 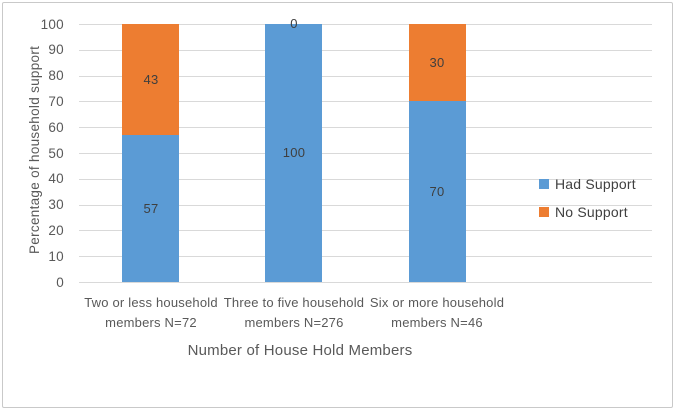 What do you see at coordinates (56, 49) in the screenshot?
I see `y-tick-label-90: 90` at bounding box center [56, 49].